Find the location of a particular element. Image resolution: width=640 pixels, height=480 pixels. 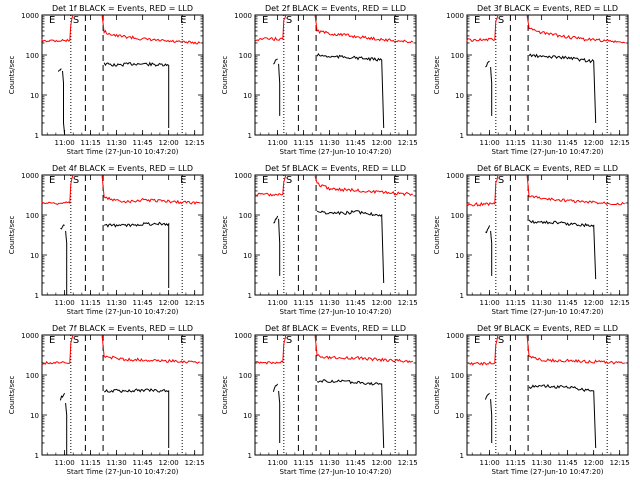

panel-title: Det 6f BLACK = Events, RED = LLD is located at coordinates (547, 168).